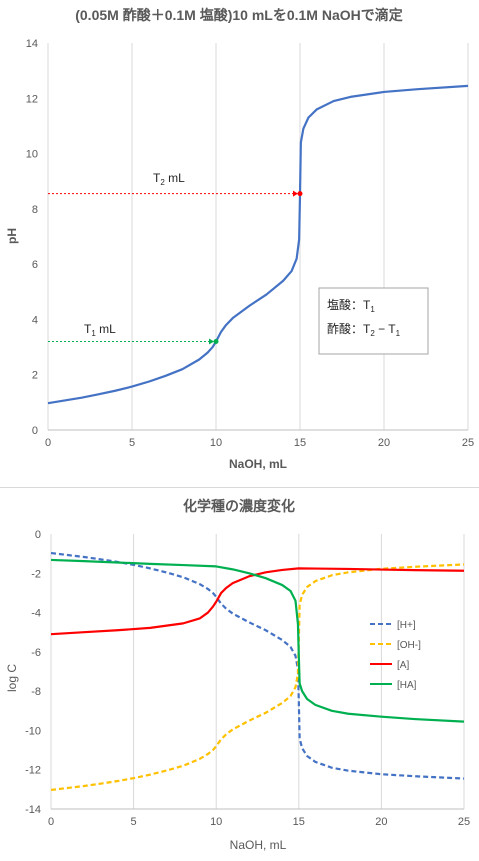 The image size is (479, 861). Describe the element at coordinates (35, 265) in the screenshot. I see `y-tick-label: 6` at that location.